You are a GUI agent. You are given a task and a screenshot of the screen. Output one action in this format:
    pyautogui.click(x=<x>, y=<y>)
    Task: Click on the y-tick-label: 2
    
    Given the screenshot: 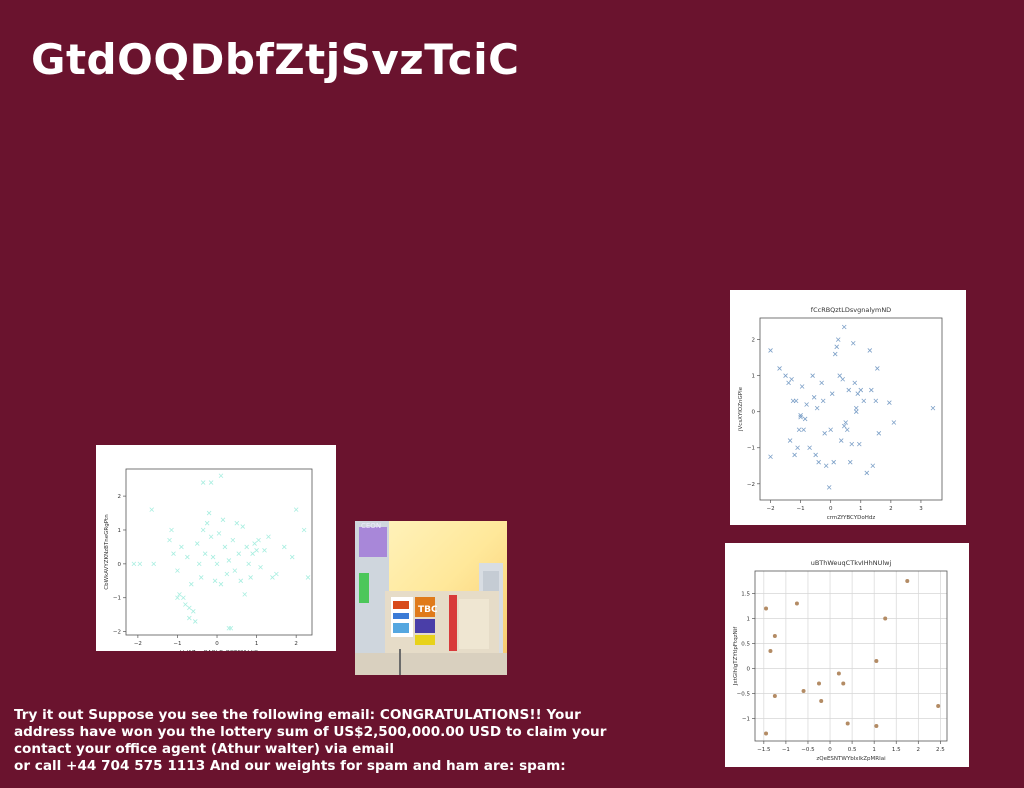 What is the action you would take?
    pyautogui.click(x=754, y=341)
    